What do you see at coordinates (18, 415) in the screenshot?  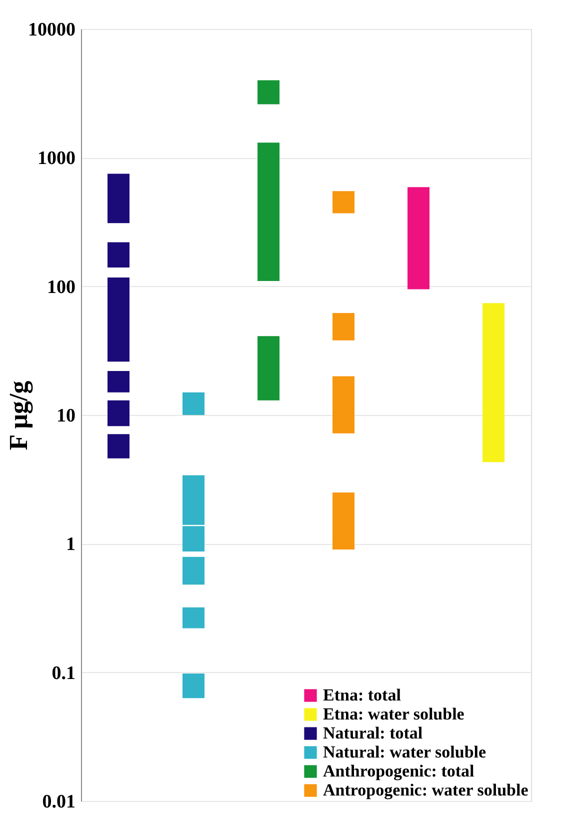 I see `y-axis-title: F μg/g` at bounding box center [18, 415].